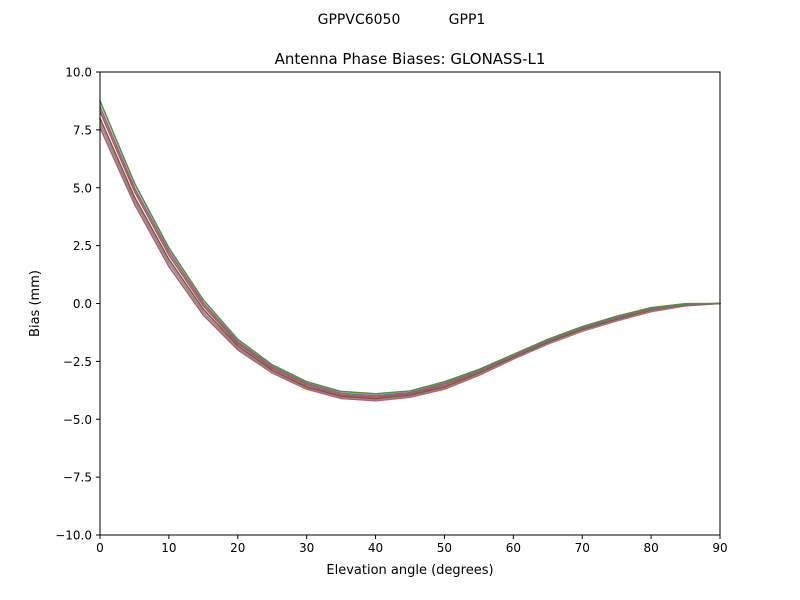 Image resolution: width=800 pixels, height=600 pixels. Describe the element at coordinates (513, 548) in the screenshot. I see `x-tick-label: 60` at that location.